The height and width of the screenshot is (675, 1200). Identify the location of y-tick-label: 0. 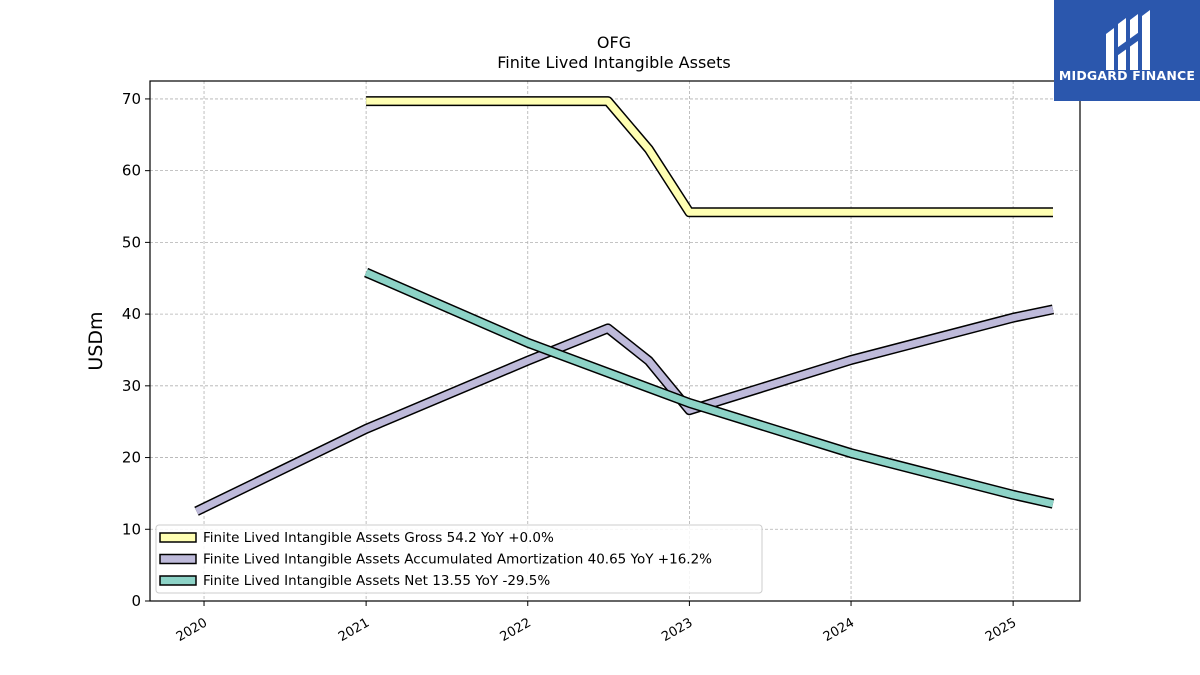
(136, 601).